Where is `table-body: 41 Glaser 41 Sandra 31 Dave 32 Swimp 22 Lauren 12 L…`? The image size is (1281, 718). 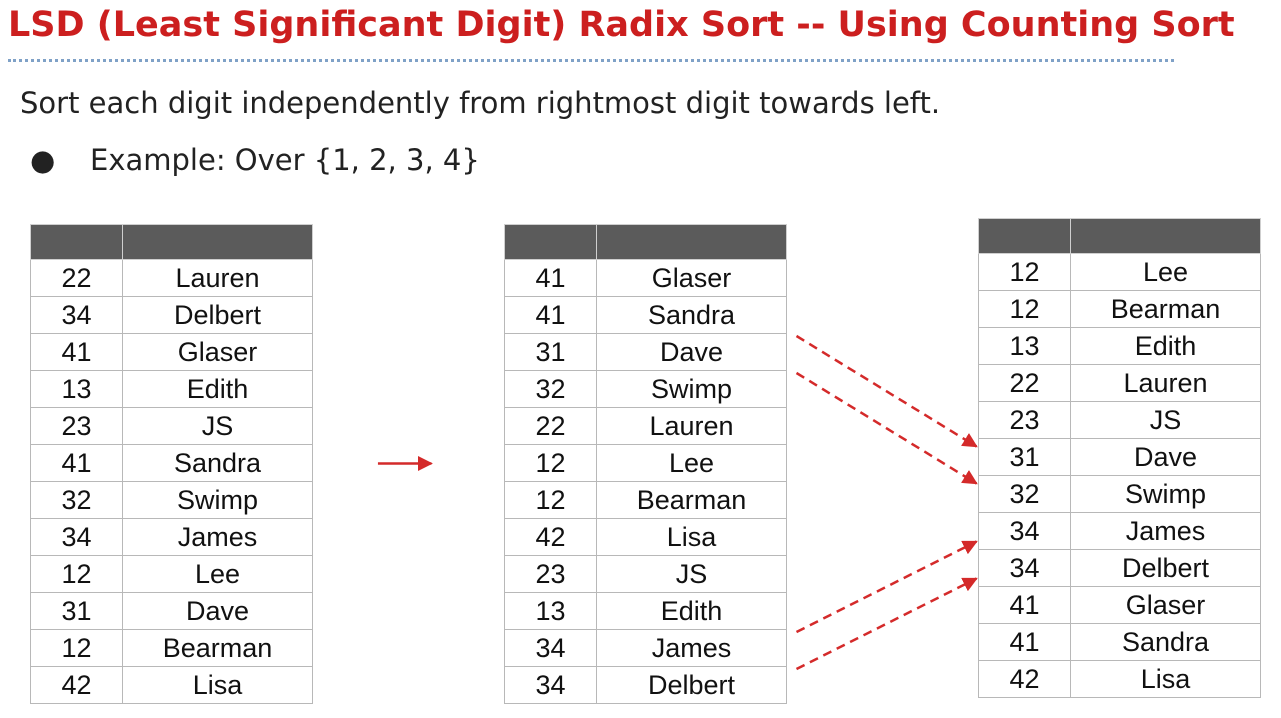
table-body: 41 Glaser 41 Sandra 31 Dave 32 Swimp 22 Lauren 12 L… is located at coordinates (645, 481).